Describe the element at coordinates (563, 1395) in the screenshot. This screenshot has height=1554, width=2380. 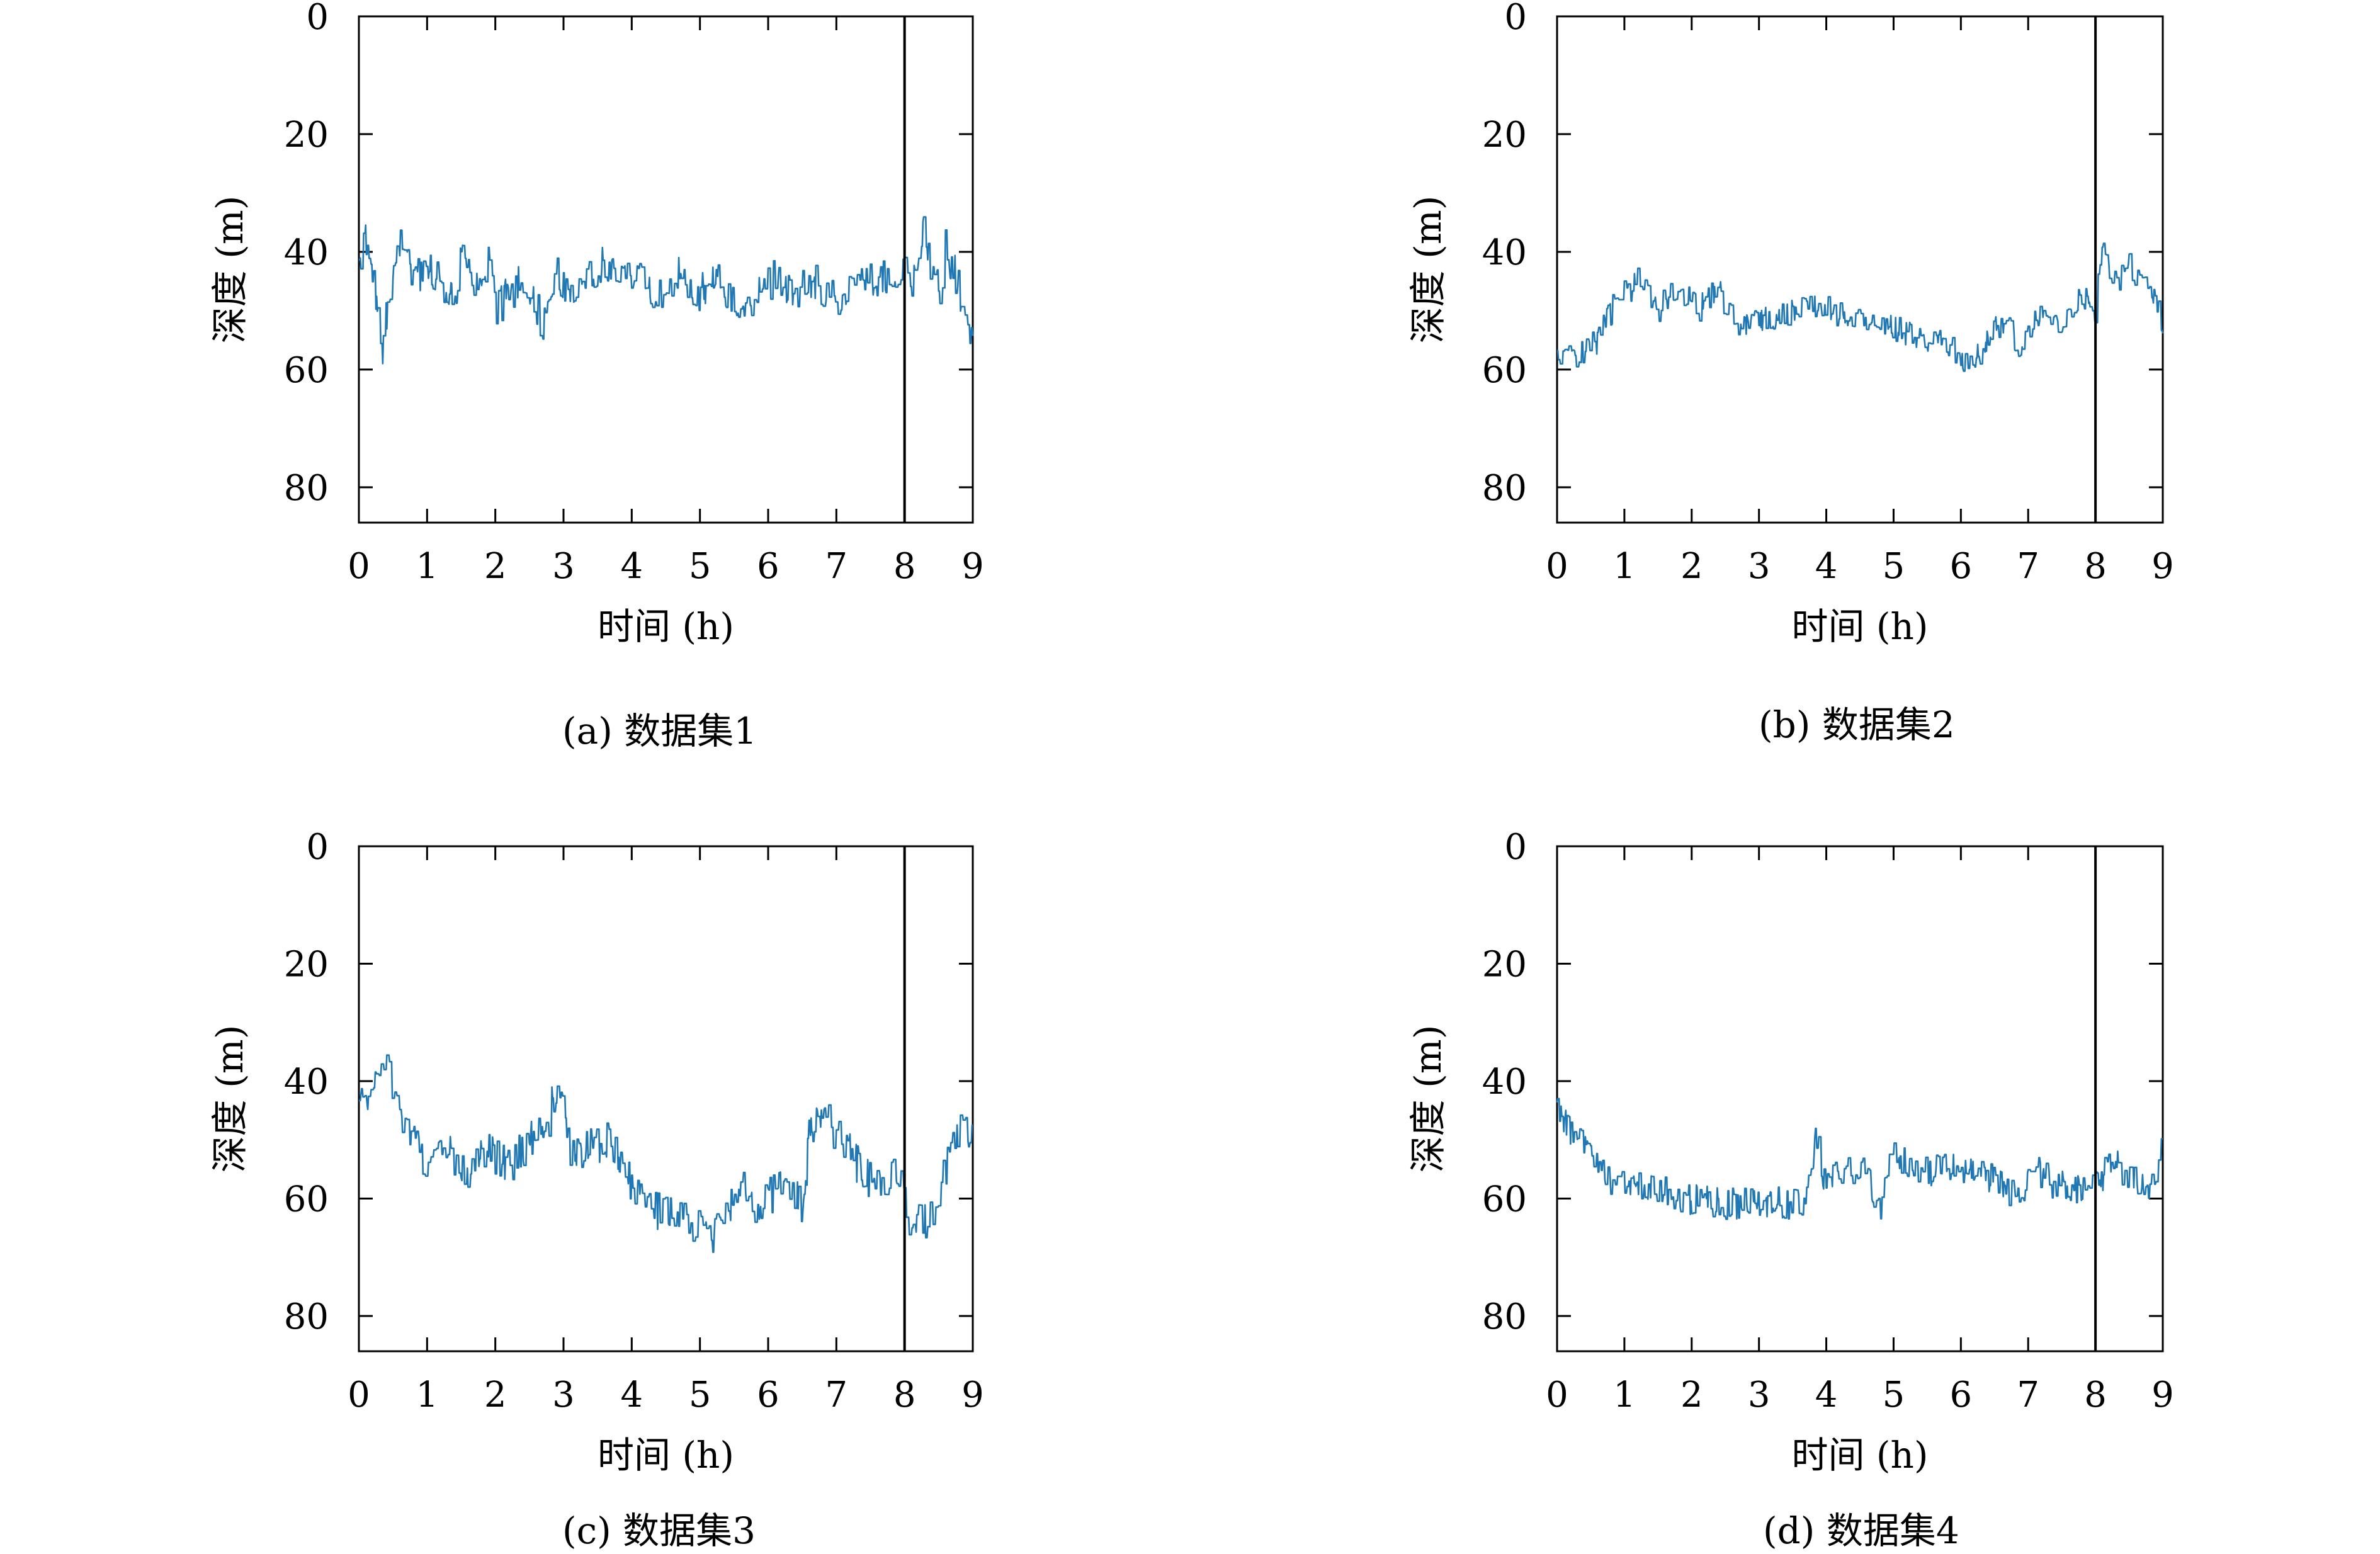
I see `x-tick-label-c-3: 3` at that location.